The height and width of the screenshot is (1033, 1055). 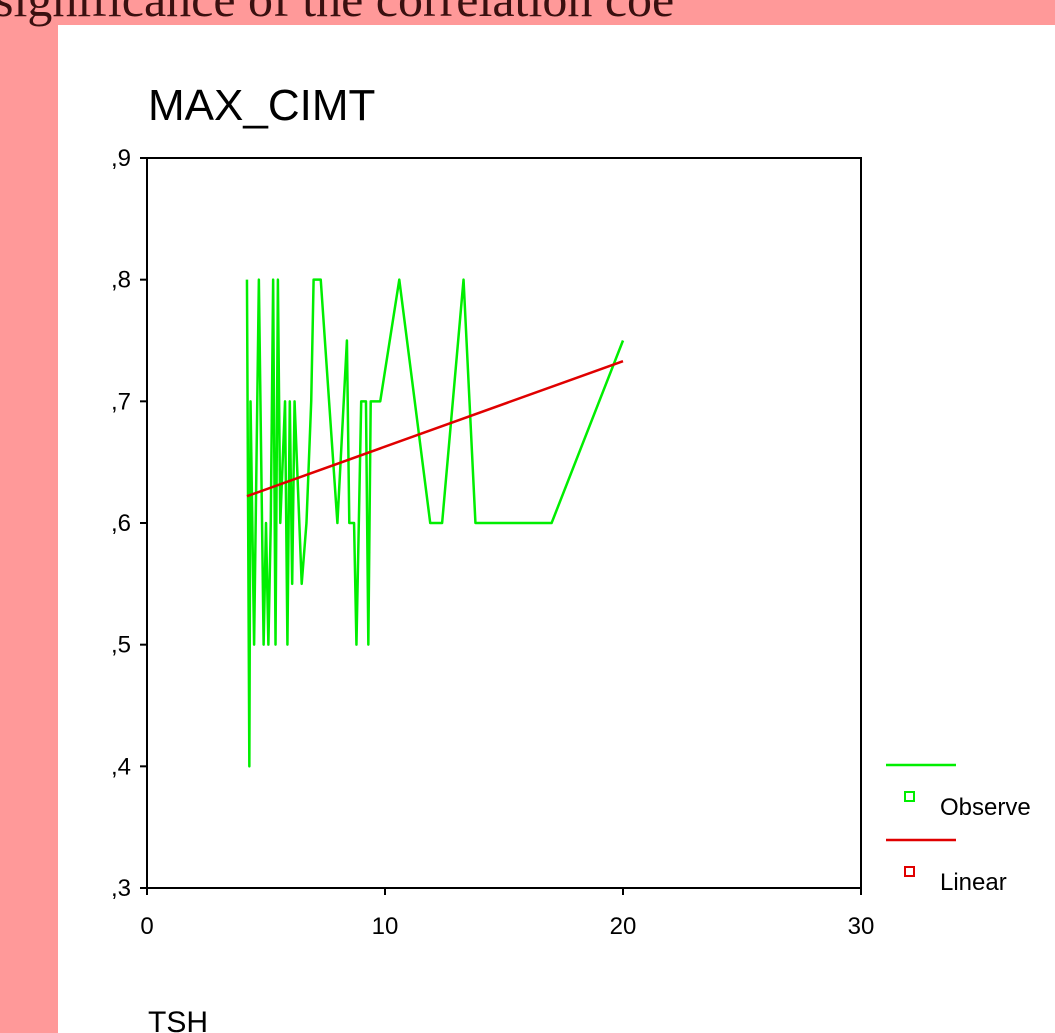 What do you see at coordinates (121, 401) in the screenshot?
I see `y-tick-label: ,7` at bounding box center [121, 401].